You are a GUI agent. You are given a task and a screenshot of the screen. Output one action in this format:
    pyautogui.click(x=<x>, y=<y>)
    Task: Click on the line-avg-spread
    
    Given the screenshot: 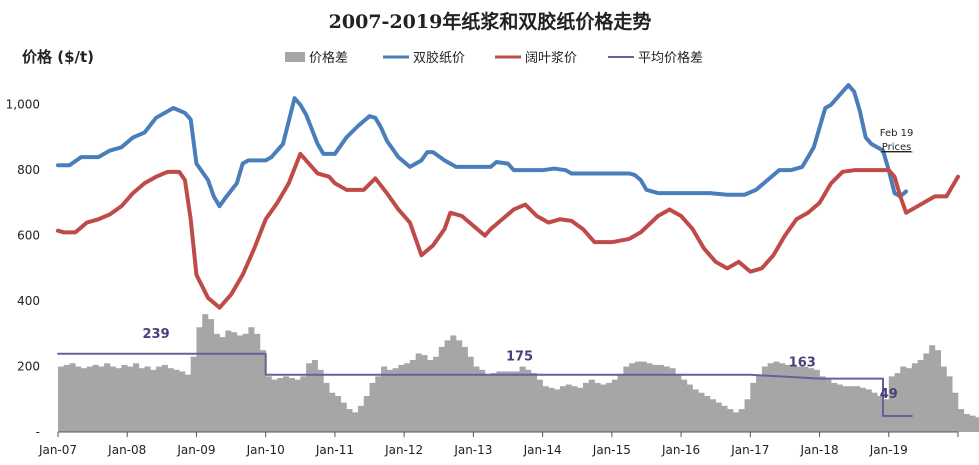 What is the action you would take?
    pyautogui.click(x=485, y=384)
    